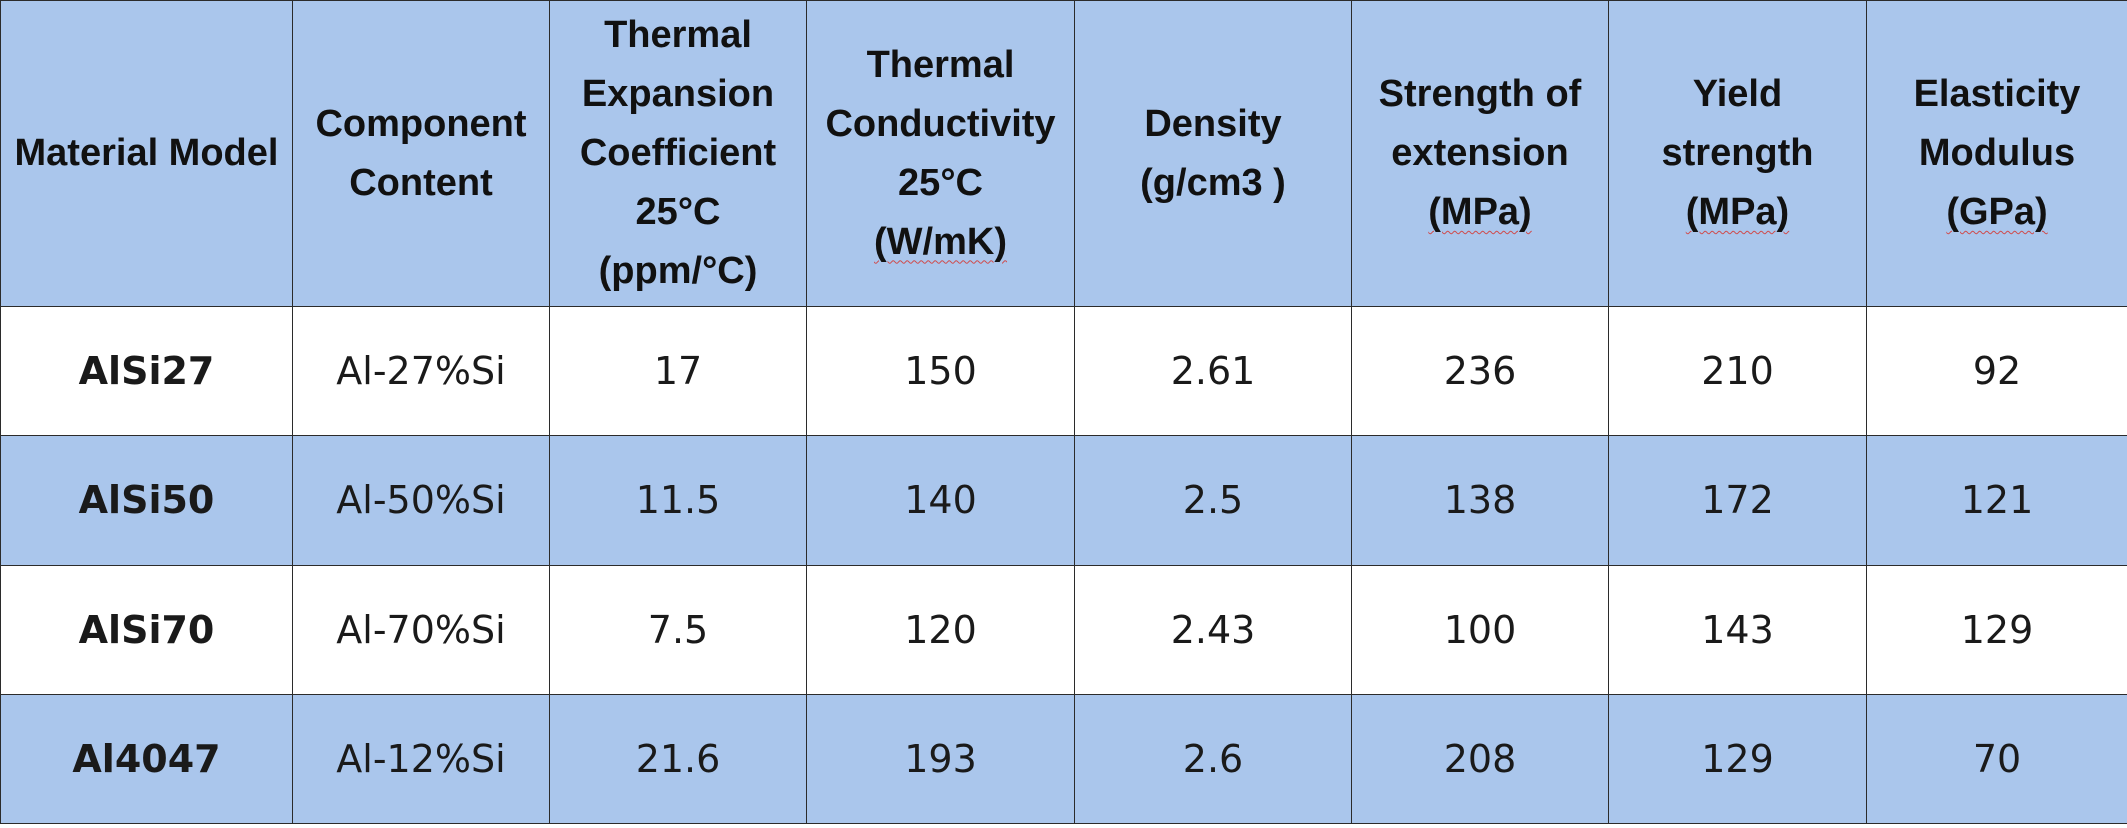  Describe the element at coordinates (940, 500) in the screenshot. I see `cell-thermal-conductivity: 140` at that location.